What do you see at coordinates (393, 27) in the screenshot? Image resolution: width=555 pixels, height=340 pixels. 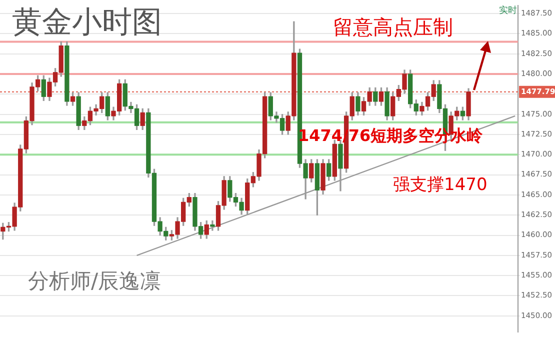 I see `annotation: 留意高点压制` at bounding box center [393, 27].